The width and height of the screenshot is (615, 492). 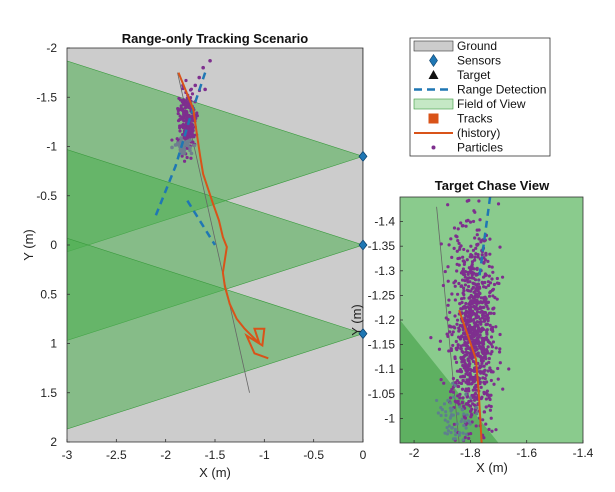 What do you see at coordinates (356, 320) in the screenshot?
I see `zoom-y-axis-label: Y (m)` at bounding box center [356, 320].